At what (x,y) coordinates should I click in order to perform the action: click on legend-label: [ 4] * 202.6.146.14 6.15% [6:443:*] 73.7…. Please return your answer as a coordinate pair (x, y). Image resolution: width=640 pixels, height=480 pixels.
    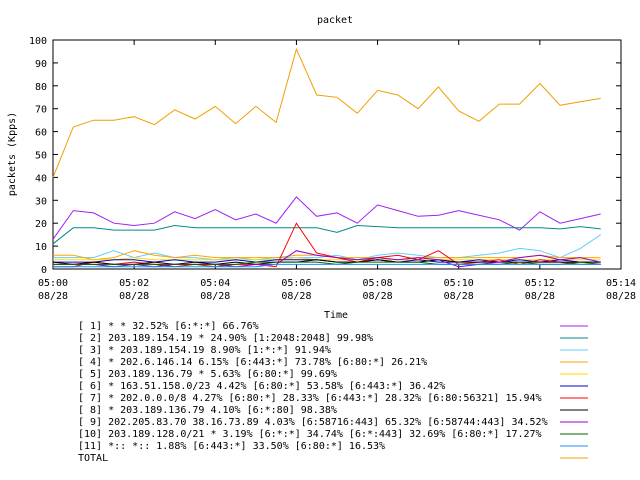
    Looking at the image, I should click on (252, 362).